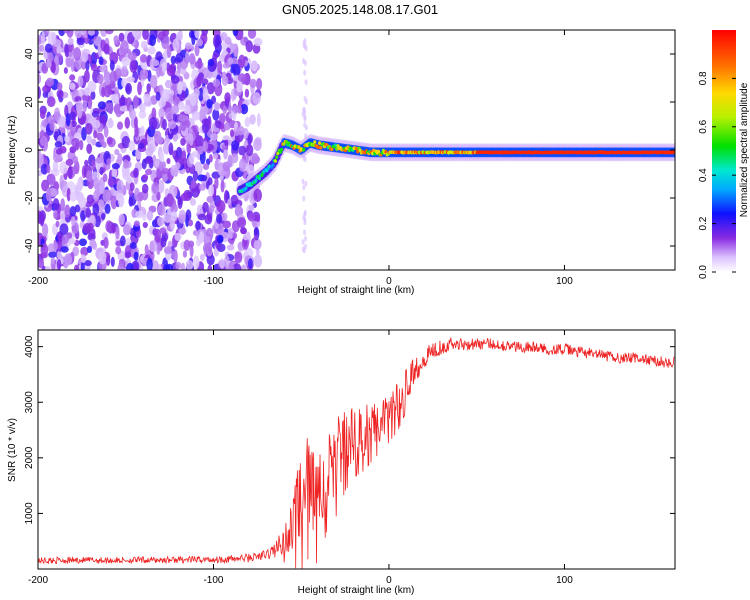 The height and width of the screenshot is (600, 750). I want to click on snr-xlabel: Height of straight line (km), so click(356, 590).